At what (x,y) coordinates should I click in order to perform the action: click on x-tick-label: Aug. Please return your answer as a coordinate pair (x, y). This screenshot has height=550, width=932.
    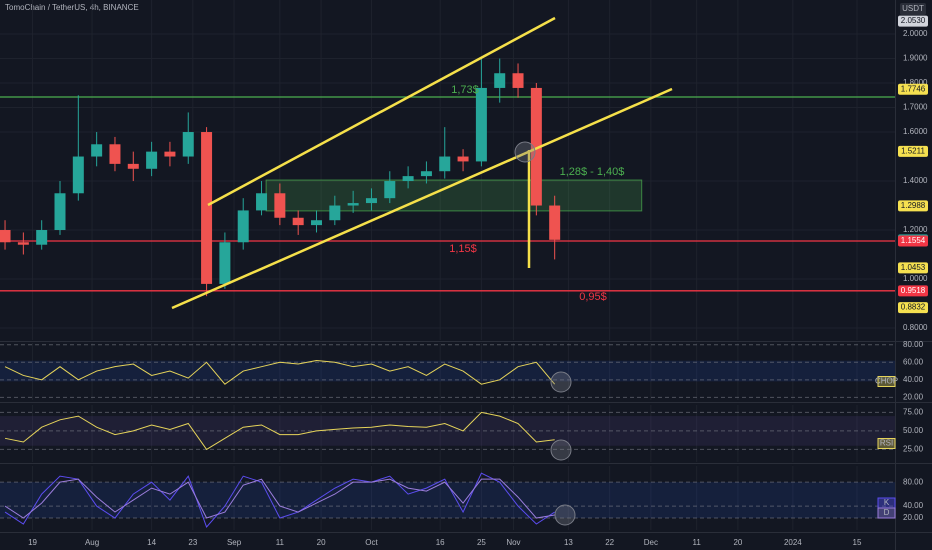
    Looking at the image, I should click on (92, 542).